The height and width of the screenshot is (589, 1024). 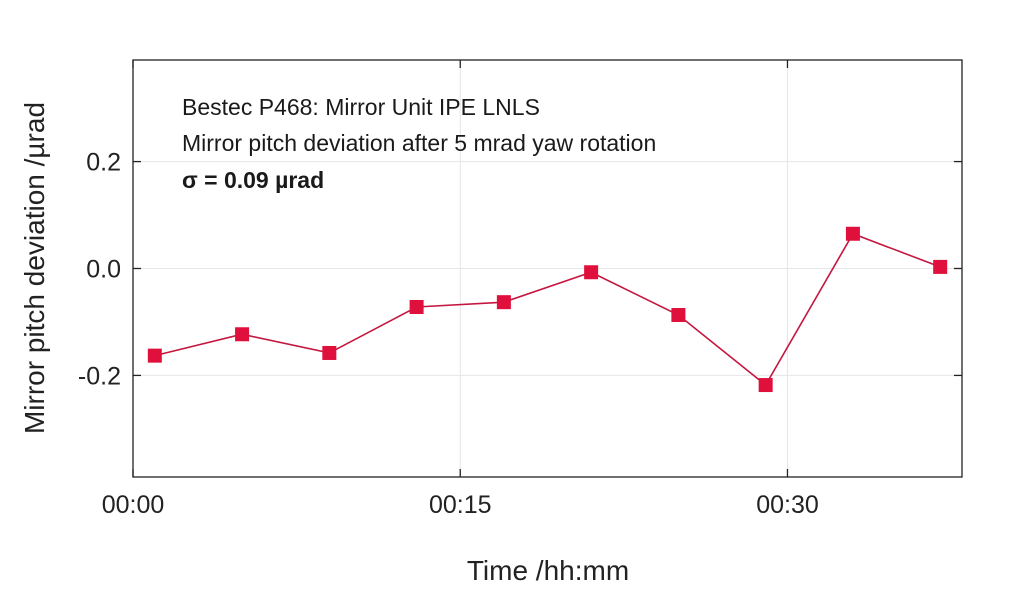 I want to click on y-tick-label: -0.2, so click(x=99, y=376).